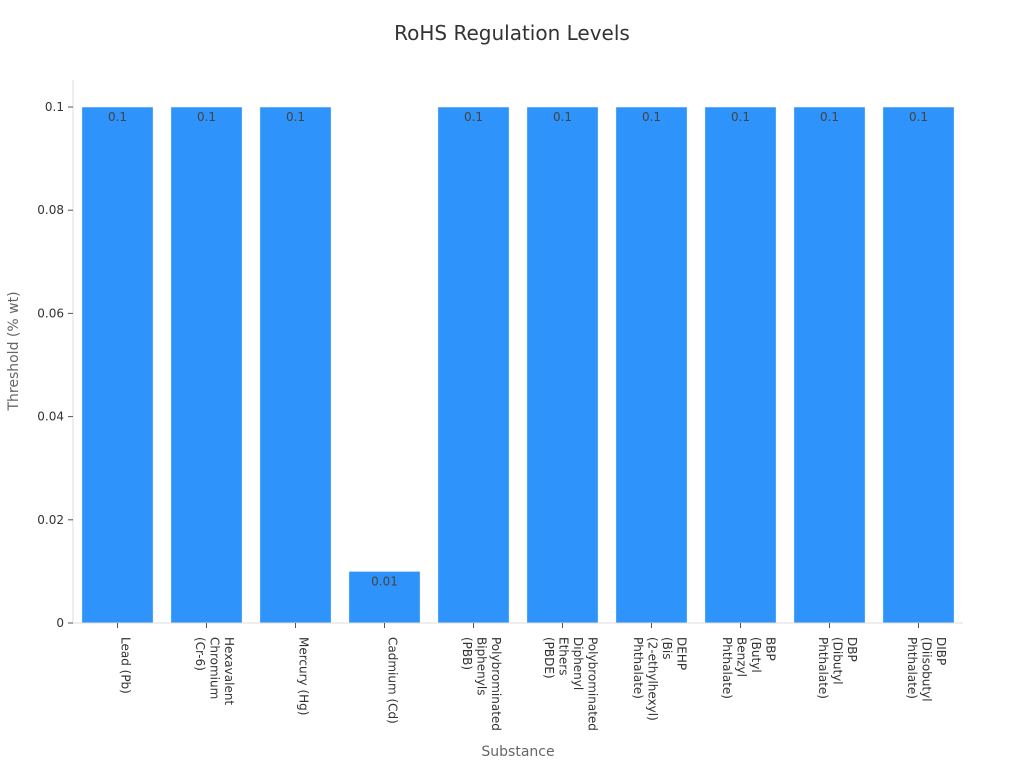 The image size is (1024, 768). I want to click on x-axis-title: Substance, so click(517, 752).